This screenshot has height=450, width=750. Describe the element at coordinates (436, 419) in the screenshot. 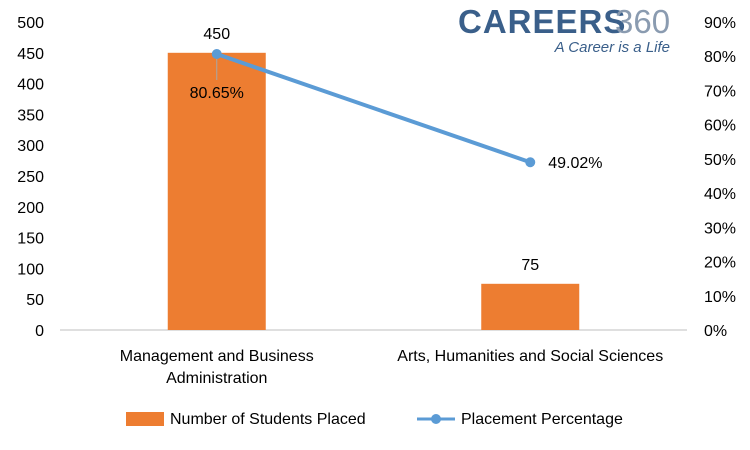

I see `legend-swatch-marker` at that location.